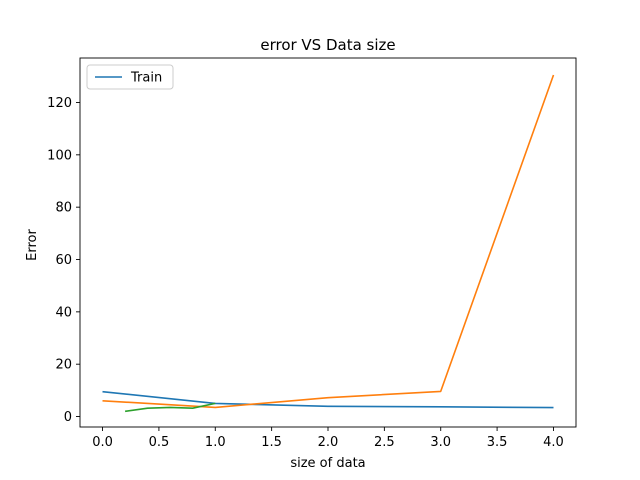 The image size is (640, 480). I want to click on x-tick-label: 3.0, so click(440, 442).